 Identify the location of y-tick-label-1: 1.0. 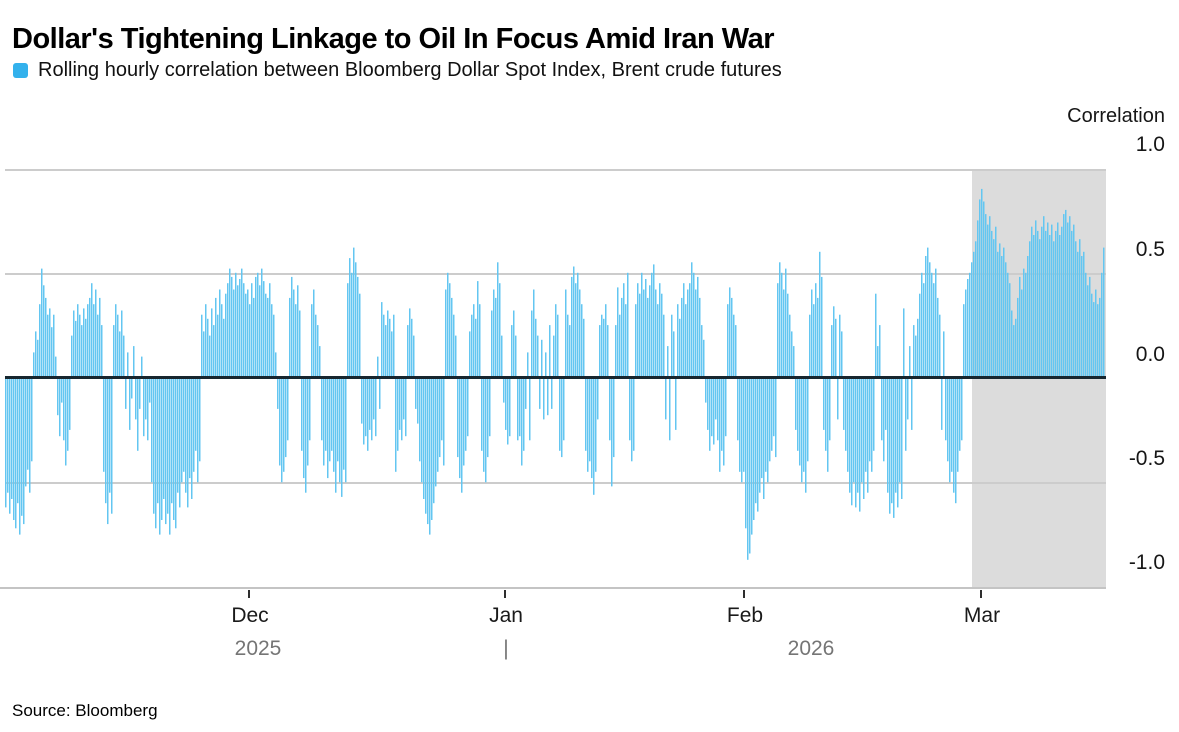
(1150, 144).